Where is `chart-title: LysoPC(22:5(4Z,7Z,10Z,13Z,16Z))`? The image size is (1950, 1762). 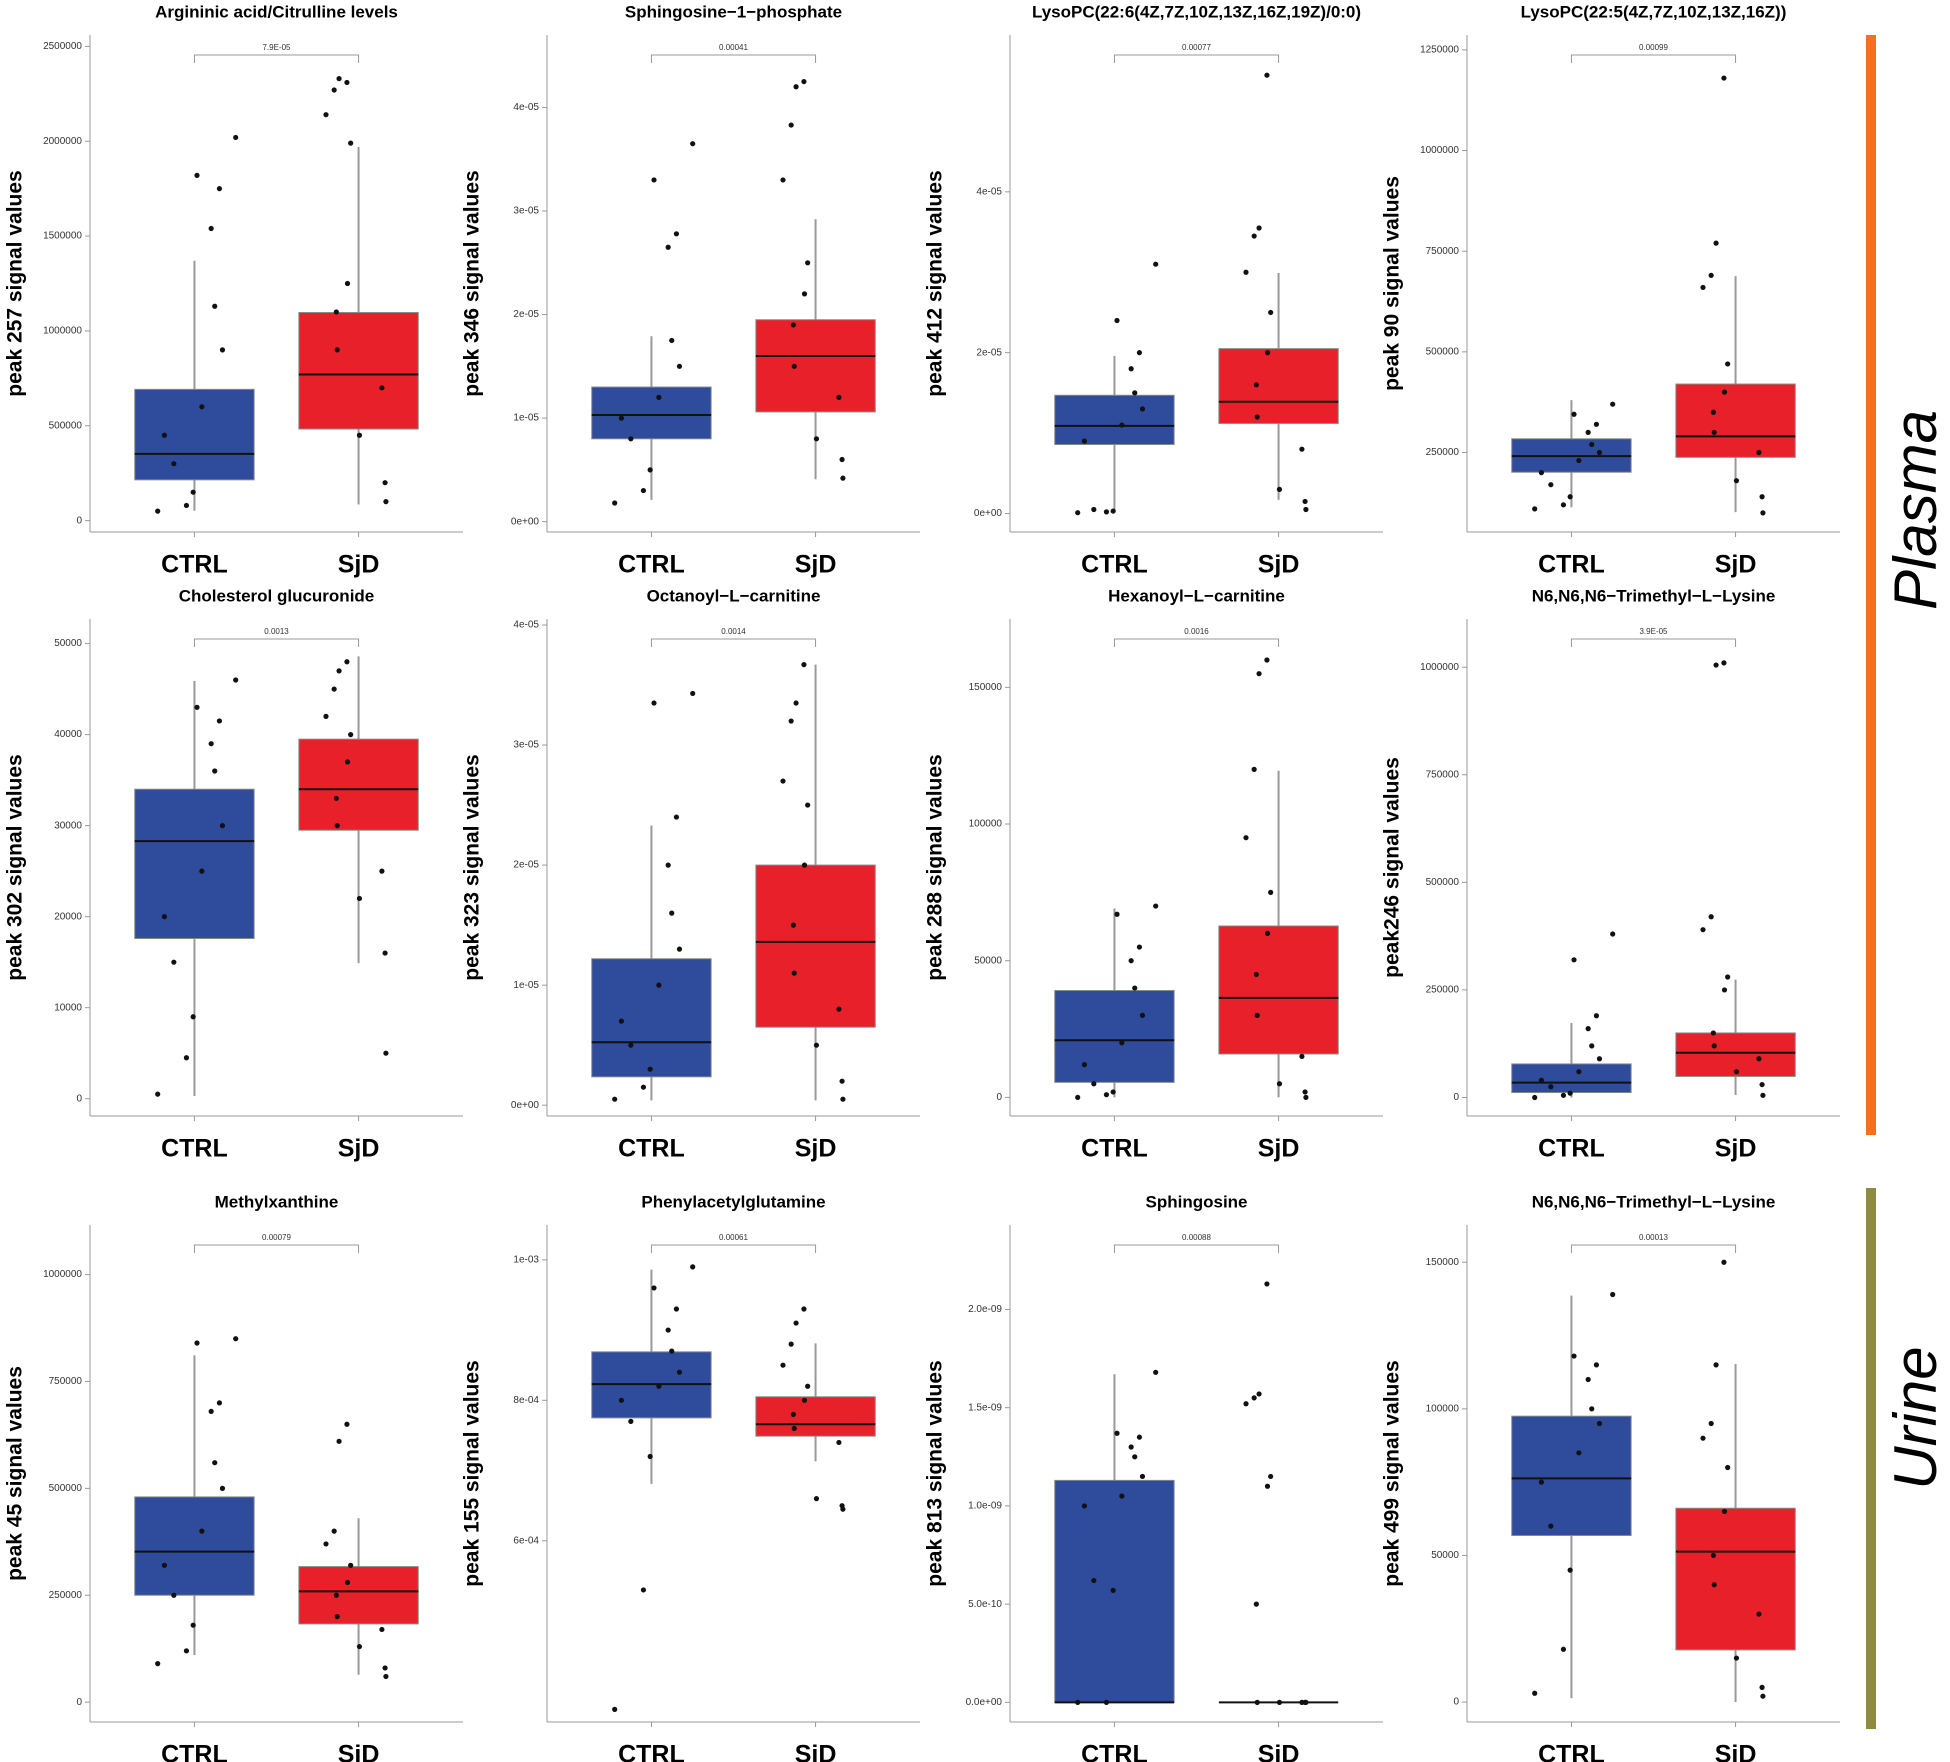 chart-title: LysoPC(22:5(4Z,7Z,10Z,13Z,16Z)) is located at coordinates (1654, 11).